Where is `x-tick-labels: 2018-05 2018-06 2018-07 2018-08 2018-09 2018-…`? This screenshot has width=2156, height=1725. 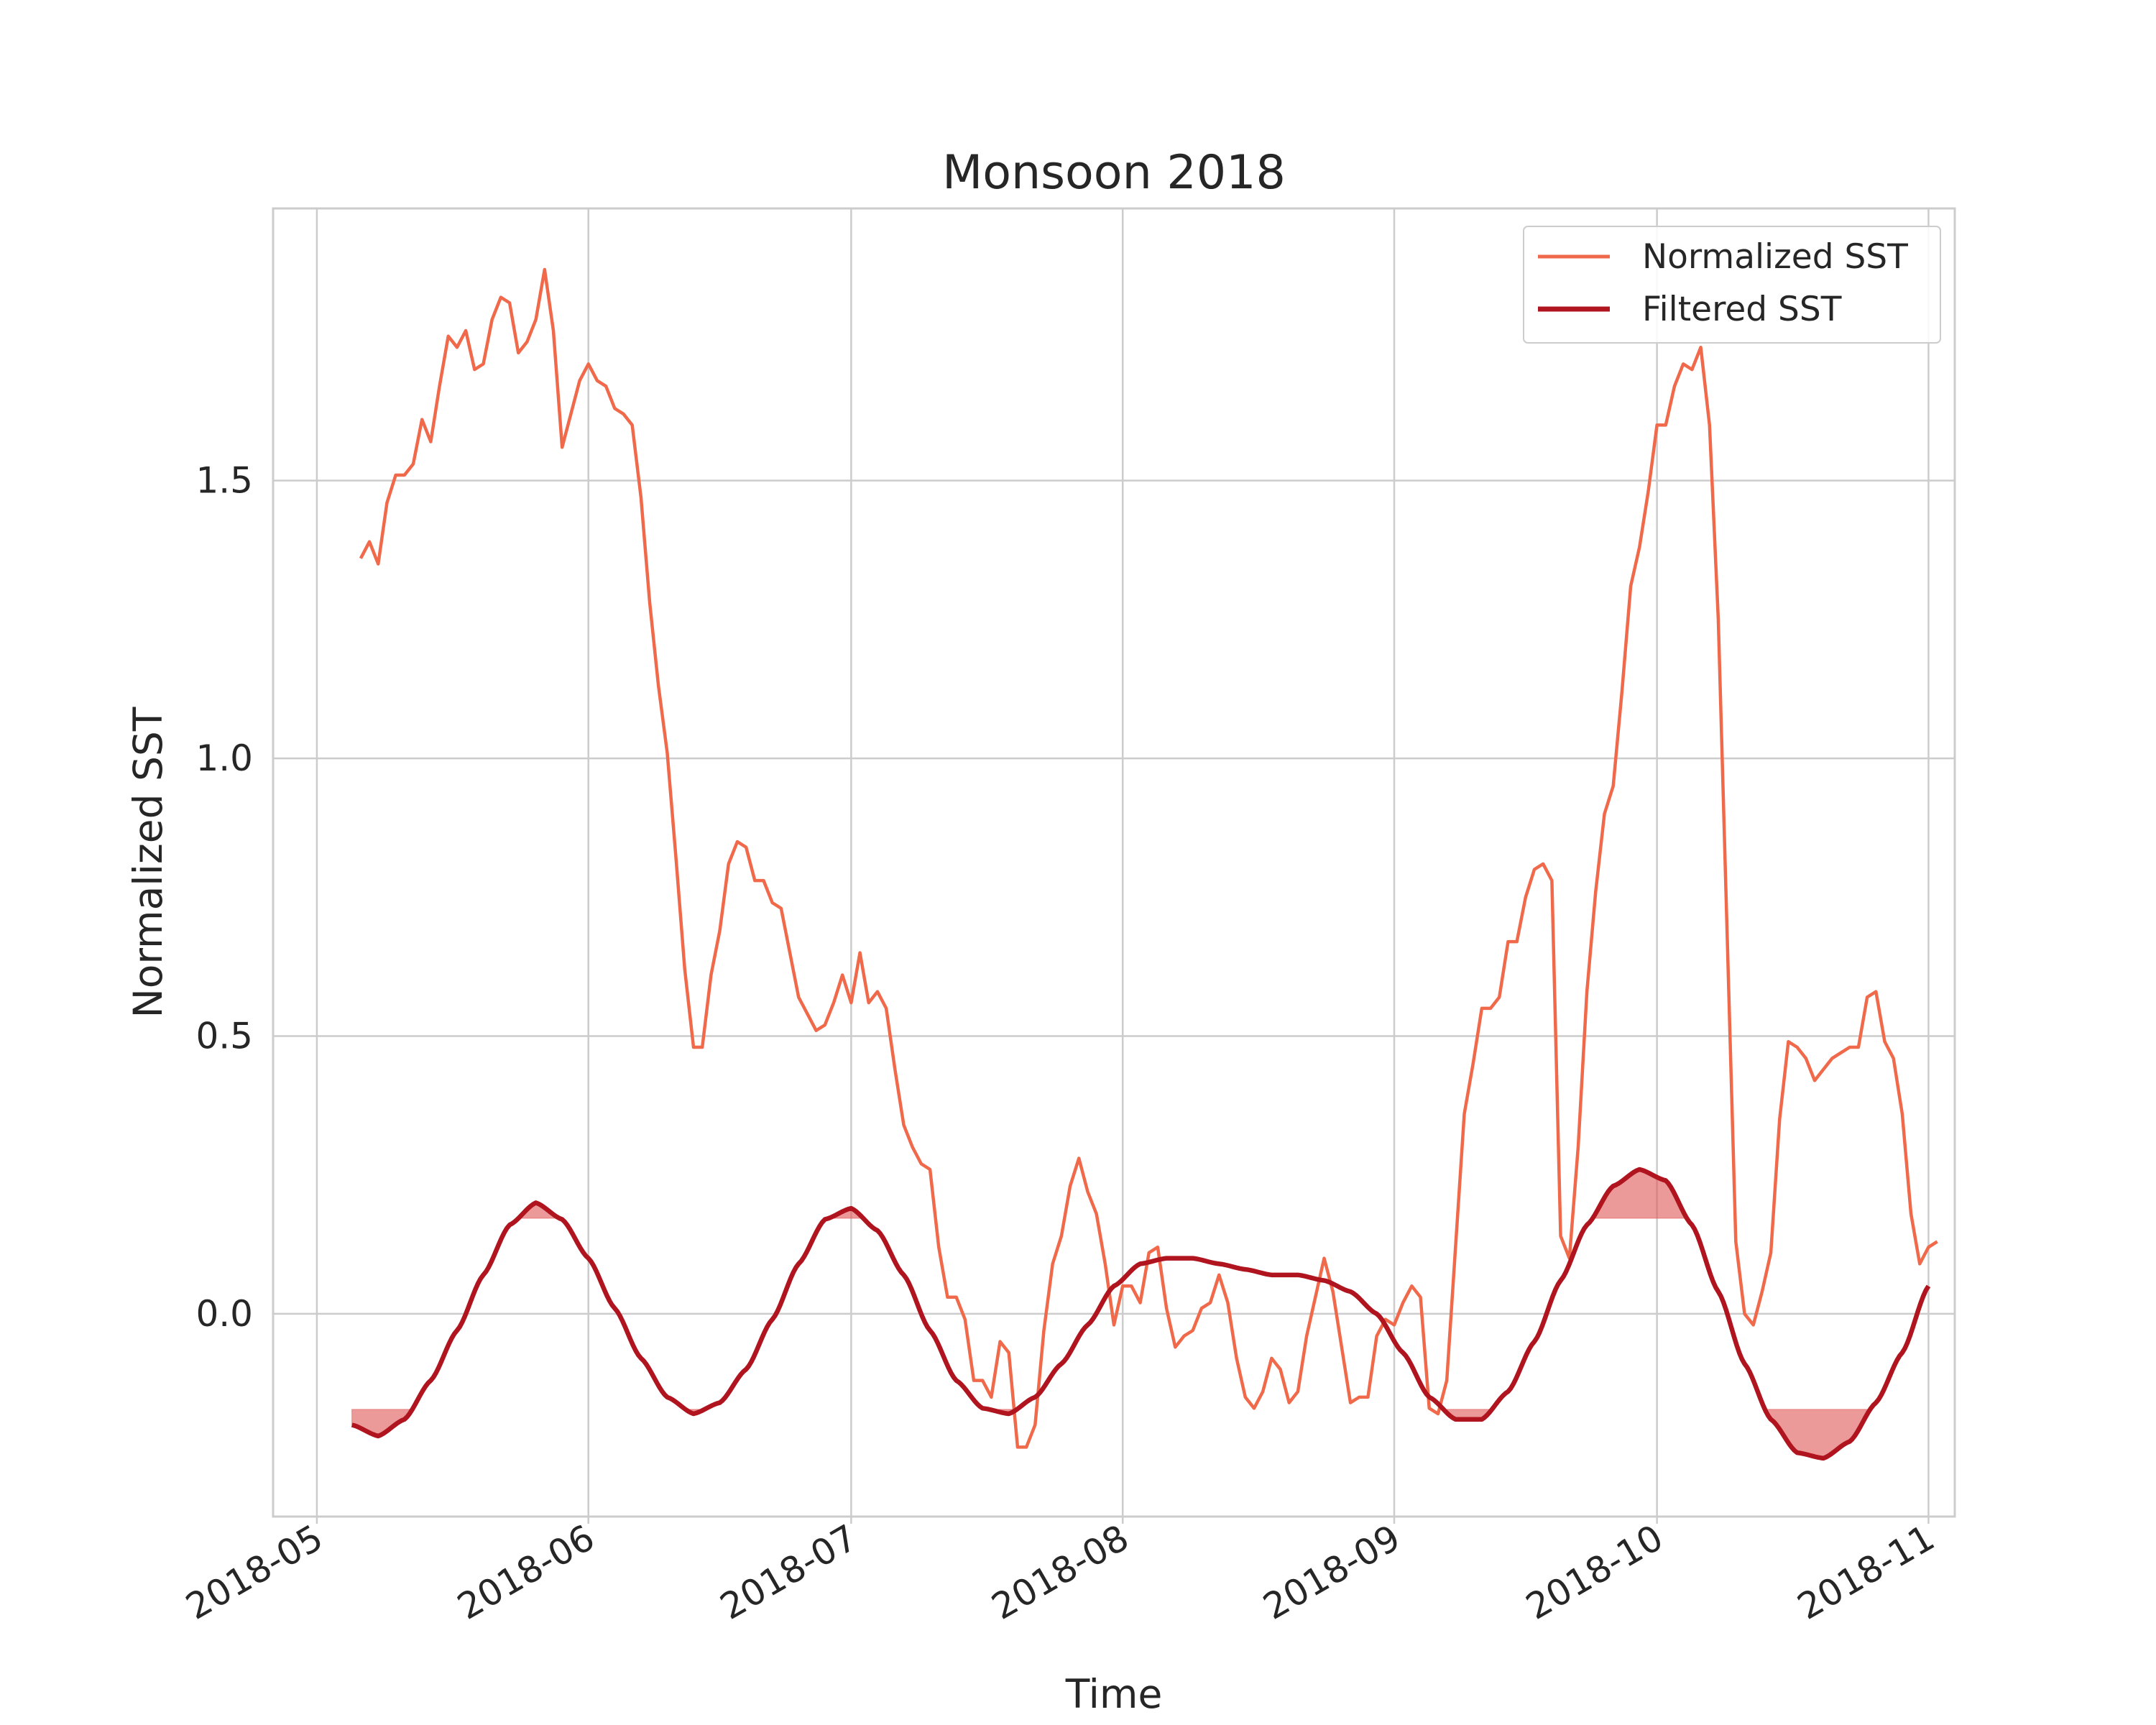 x-tick-labels: 2018-05 2018-06 2018-07 2018-08 2018-09 2018-… is located at coordinates (1060, 1572).